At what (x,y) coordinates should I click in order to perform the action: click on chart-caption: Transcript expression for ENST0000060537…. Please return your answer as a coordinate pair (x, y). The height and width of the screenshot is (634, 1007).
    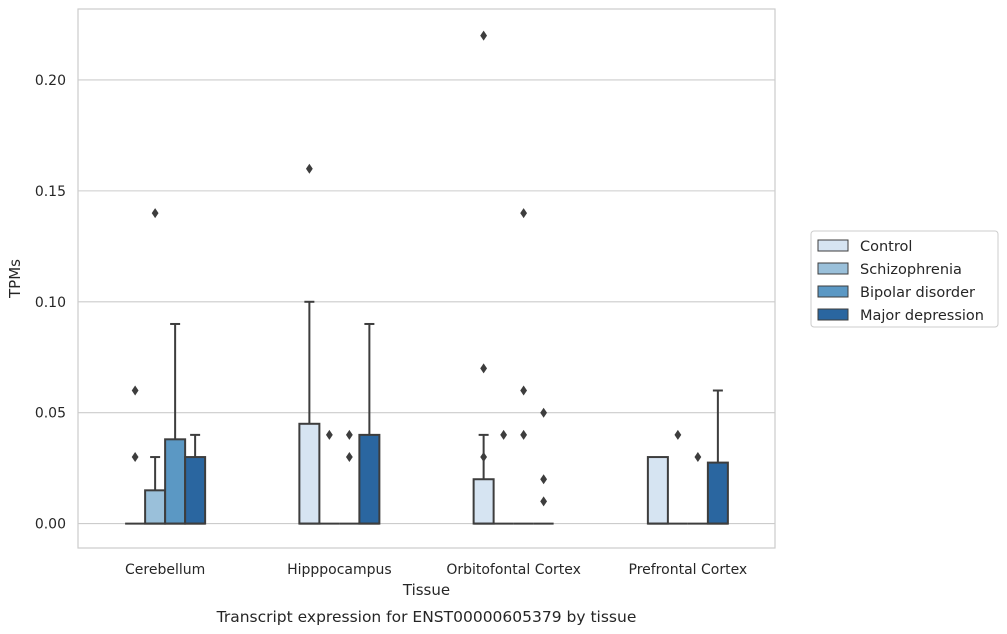
    Looking at the image, I should click on (426, 617).